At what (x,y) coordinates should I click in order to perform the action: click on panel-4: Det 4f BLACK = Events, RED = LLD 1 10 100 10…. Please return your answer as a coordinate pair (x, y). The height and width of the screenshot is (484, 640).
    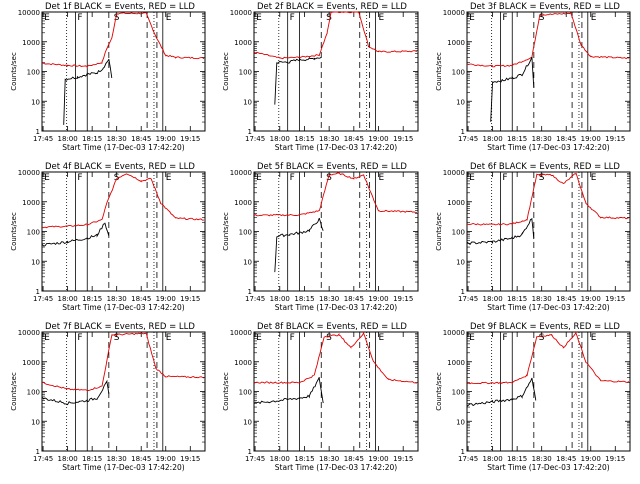
    Looking at the image, I should click on (108, 237).